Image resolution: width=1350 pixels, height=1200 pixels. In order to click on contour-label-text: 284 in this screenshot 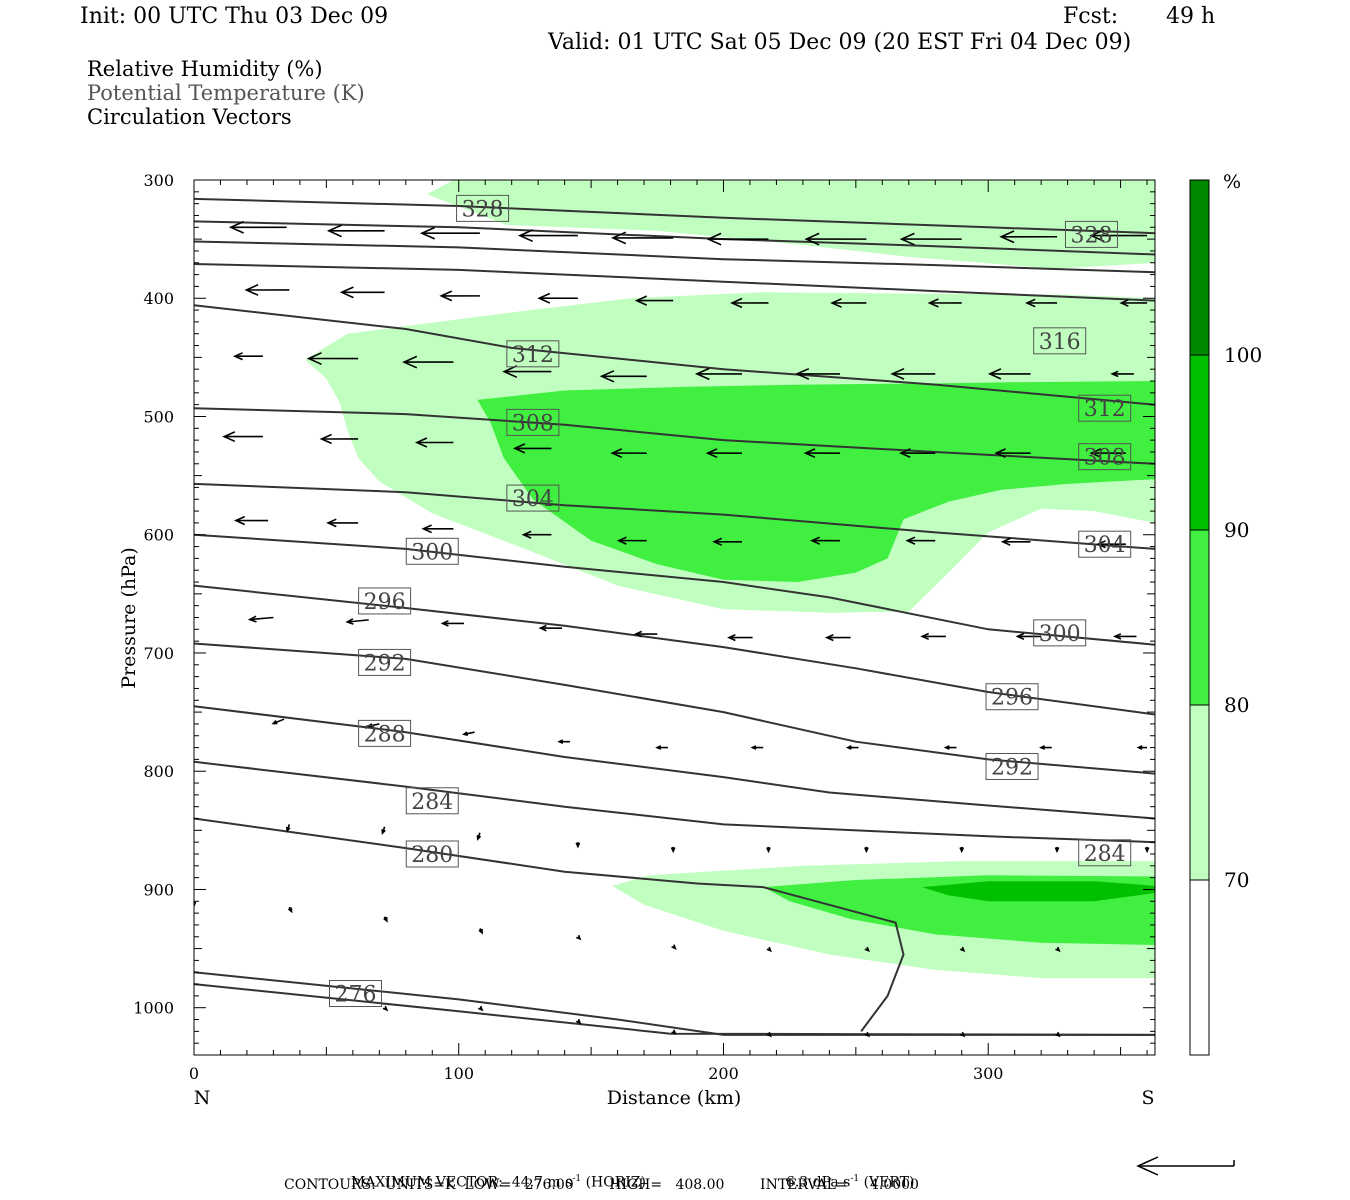, I will do `click(1105, 854)`.